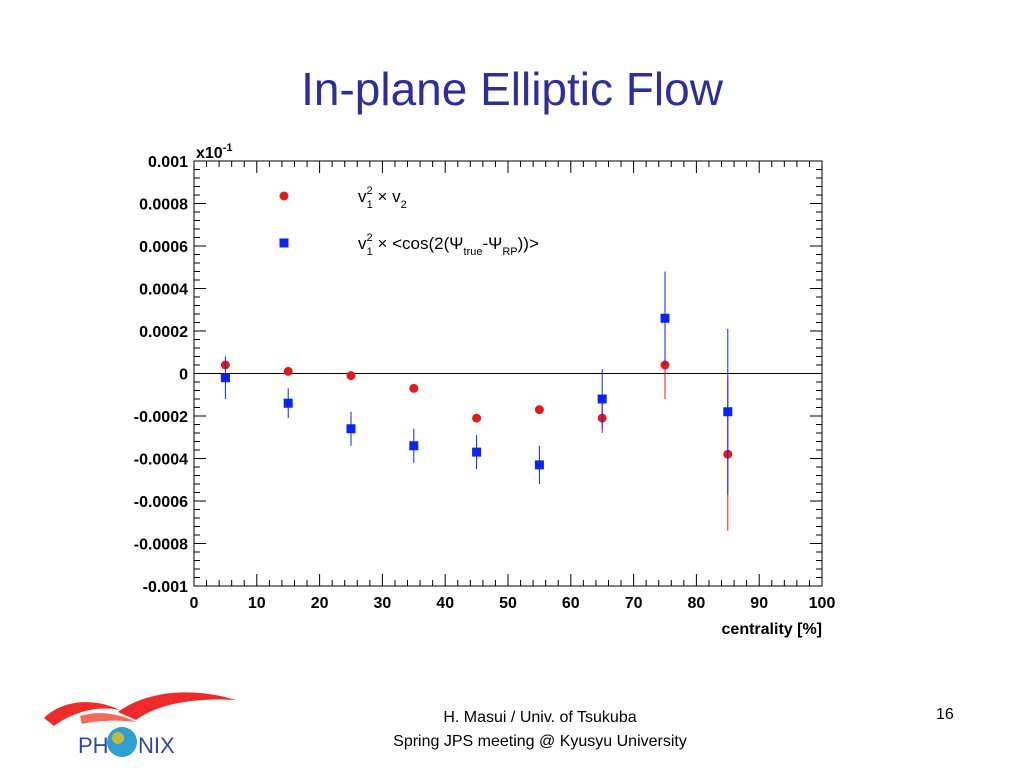 The width and height of the screenshot is (1024, 768). Describe the element at coordinates (108, 718) in the screenshot. I see `phenix-logo-wing-mid` at that location.